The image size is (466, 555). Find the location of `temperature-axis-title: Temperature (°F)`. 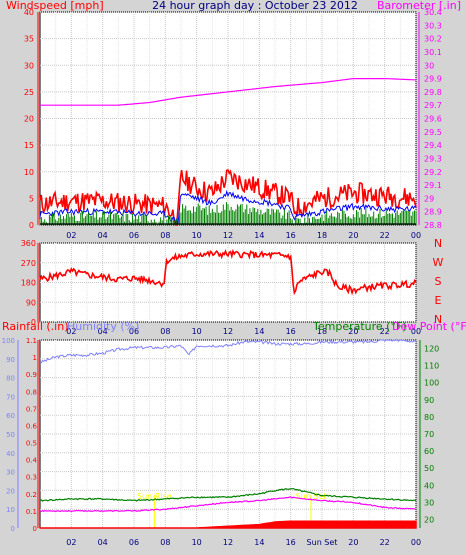

temperature-axis-title: Temperature (°F) is located at coordinates (359, 326).